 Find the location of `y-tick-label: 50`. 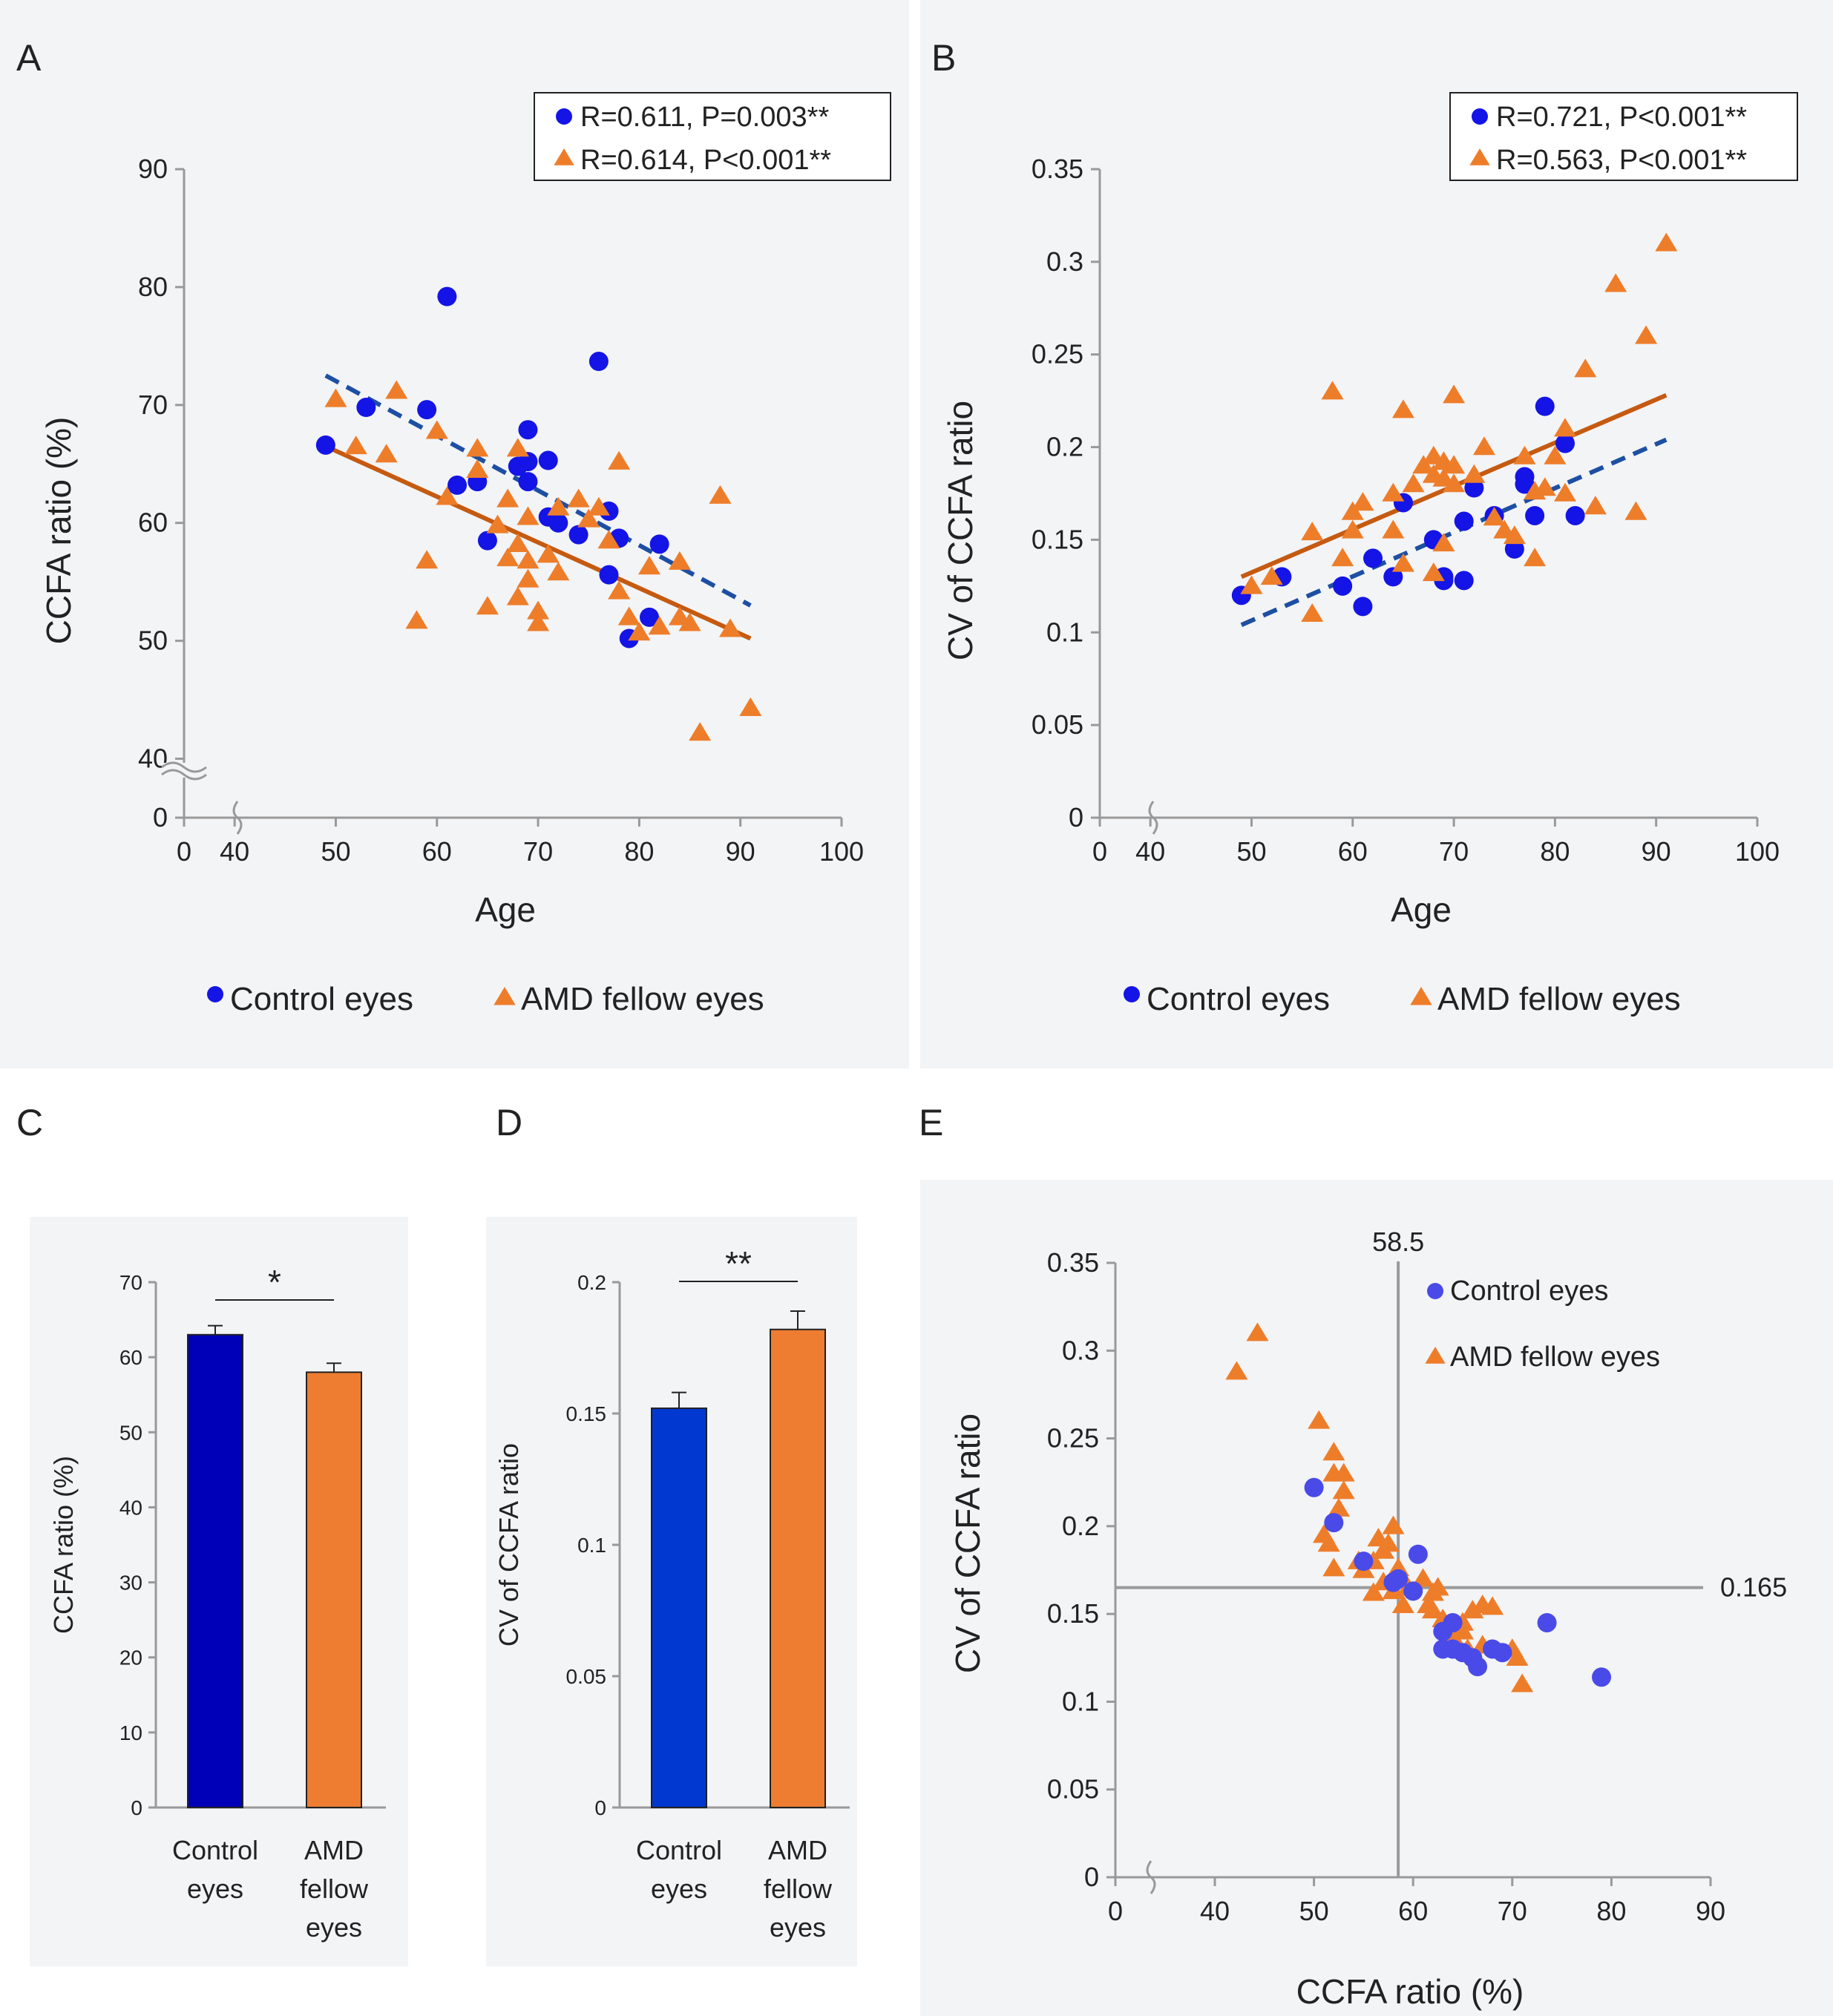

y-tick-label: 50 is located at coordinates (130, 1432).